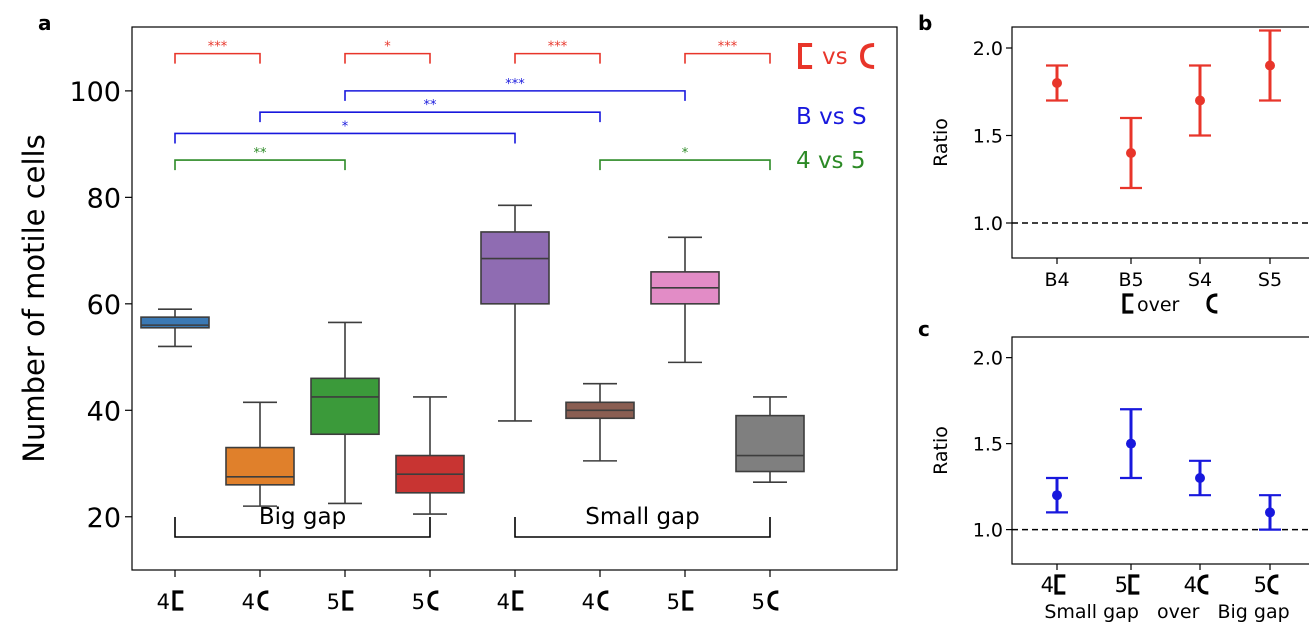 This screenshot has width=1309, height=625. Describe the element at coordinates (302, 517) in the screenshot. I see `group-label: Big gap` at that location.